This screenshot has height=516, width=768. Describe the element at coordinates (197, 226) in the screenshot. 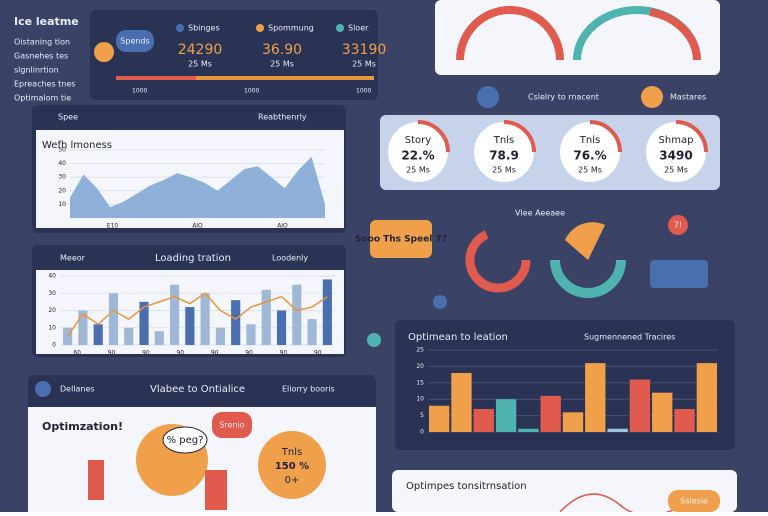

I see `x-tick-label: AIO` at that location.